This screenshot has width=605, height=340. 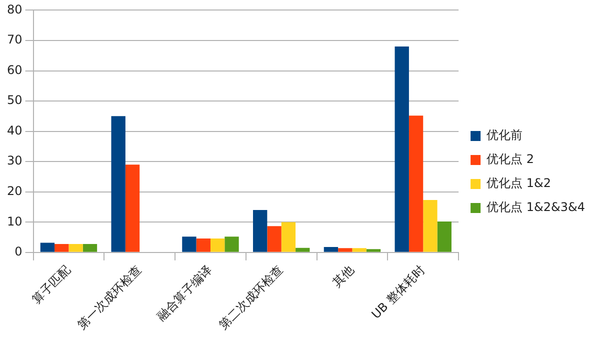 I want to click on y-tick-label: 60, so click(x=14, y=69).